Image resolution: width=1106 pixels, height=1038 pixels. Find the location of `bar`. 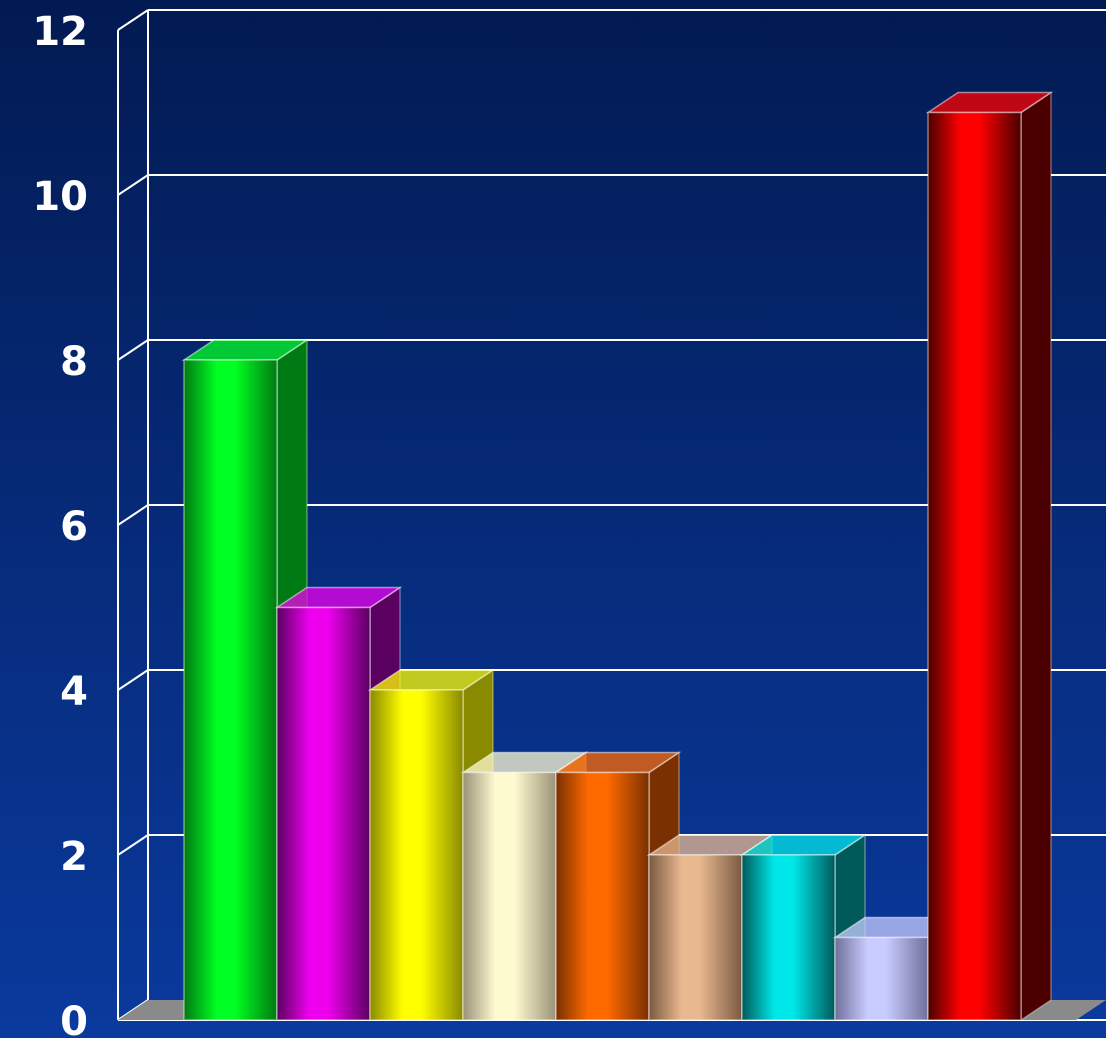

bar is located at coordinates (989, 556).